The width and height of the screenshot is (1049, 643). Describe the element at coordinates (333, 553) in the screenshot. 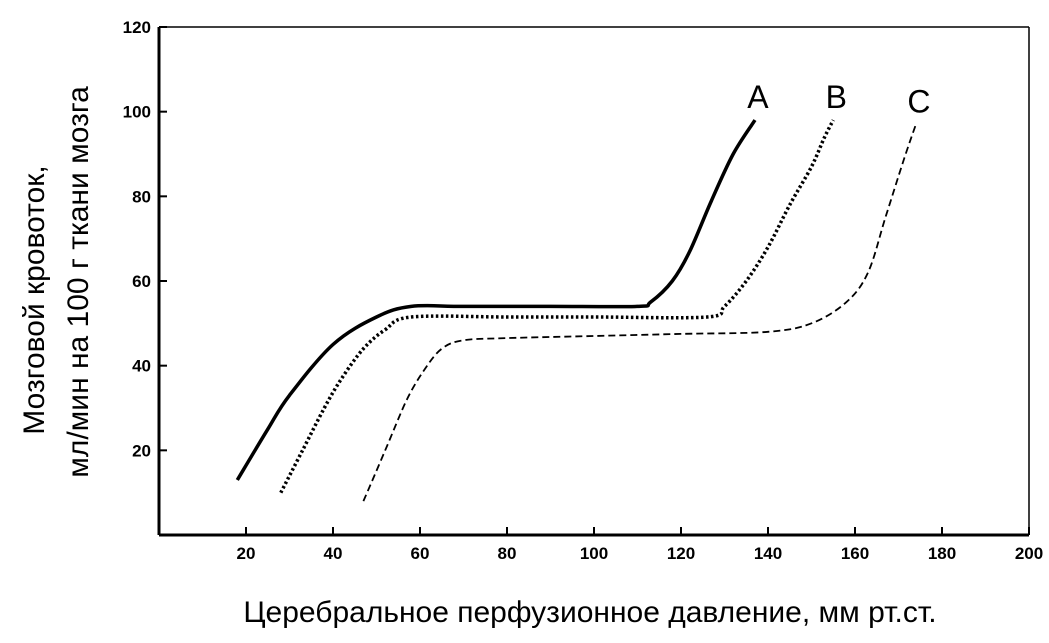

I see `x-tick-label: 40` at that location.